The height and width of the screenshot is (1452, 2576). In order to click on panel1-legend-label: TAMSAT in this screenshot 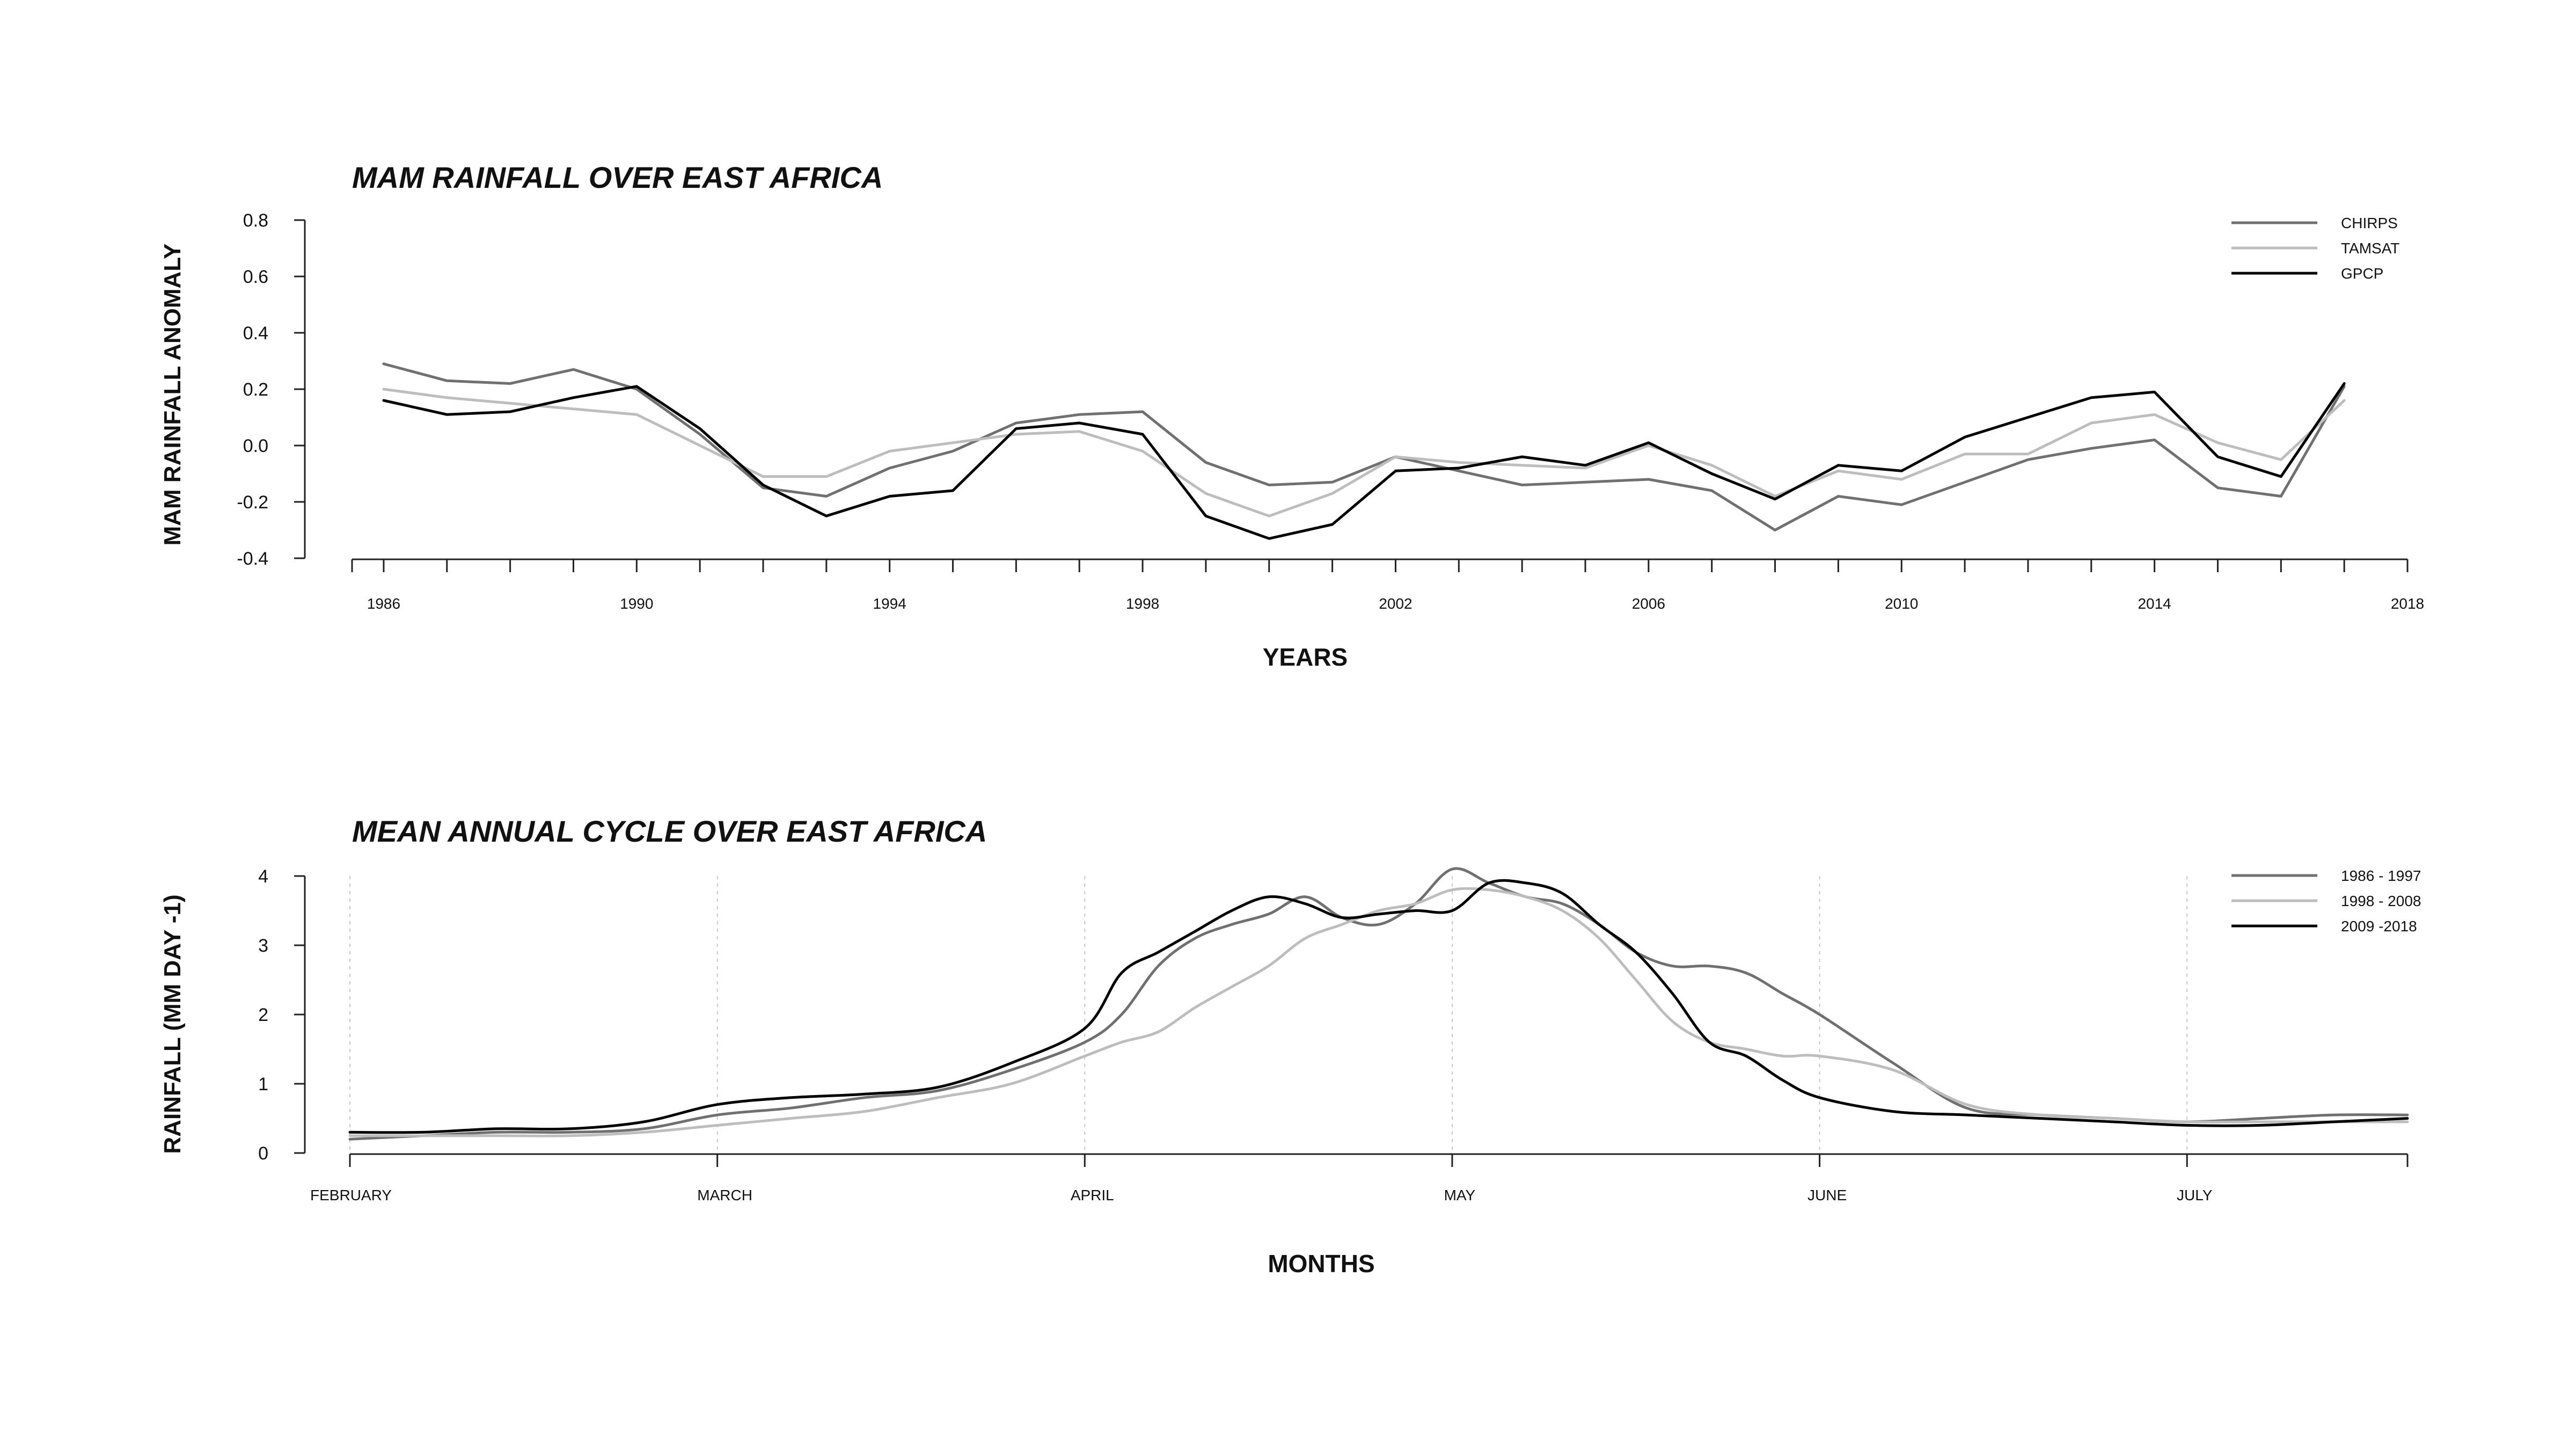, I will do `click(2370, 248)`.